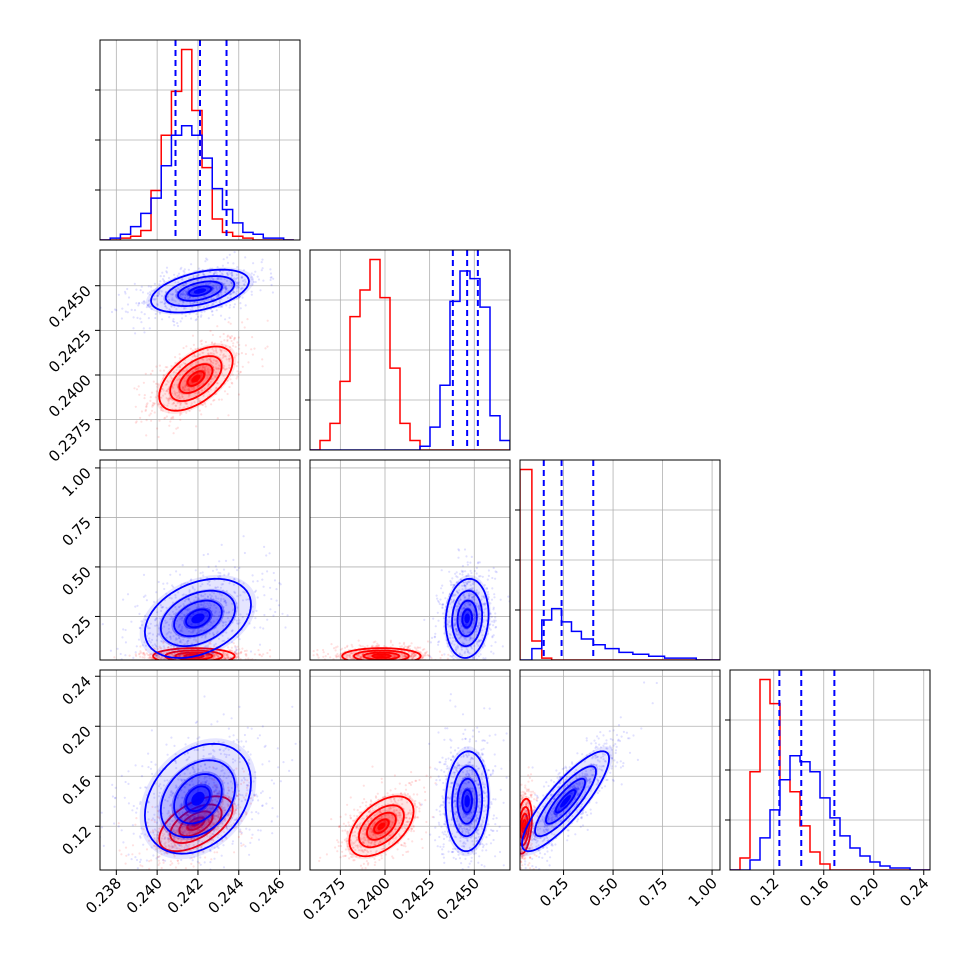 Image resolution: width=970 pixels, height=970 pixels. I want to click on x-tick-label: 0.238, so click(103, 895).